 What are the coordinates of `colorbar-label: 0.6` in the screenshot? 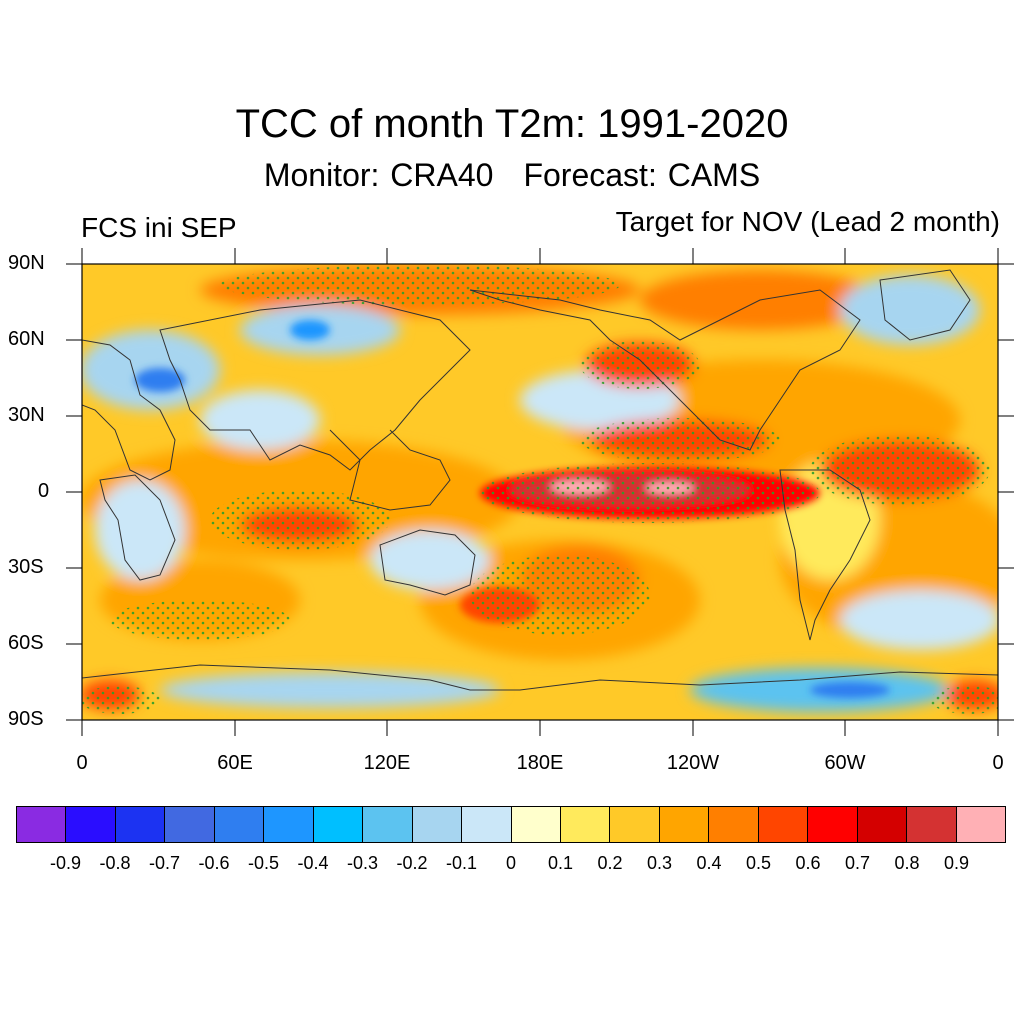 It's located at (808, 863).